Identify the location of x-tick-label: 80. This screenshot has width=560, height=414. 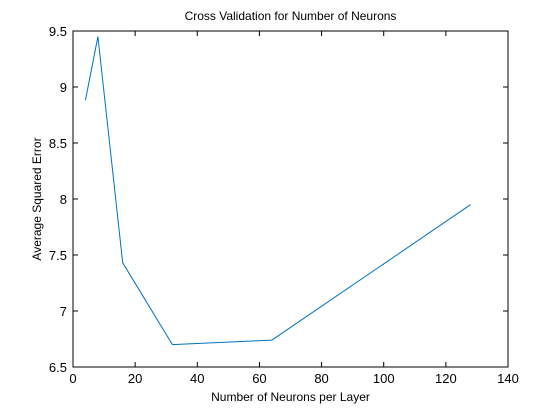
(321, 378).